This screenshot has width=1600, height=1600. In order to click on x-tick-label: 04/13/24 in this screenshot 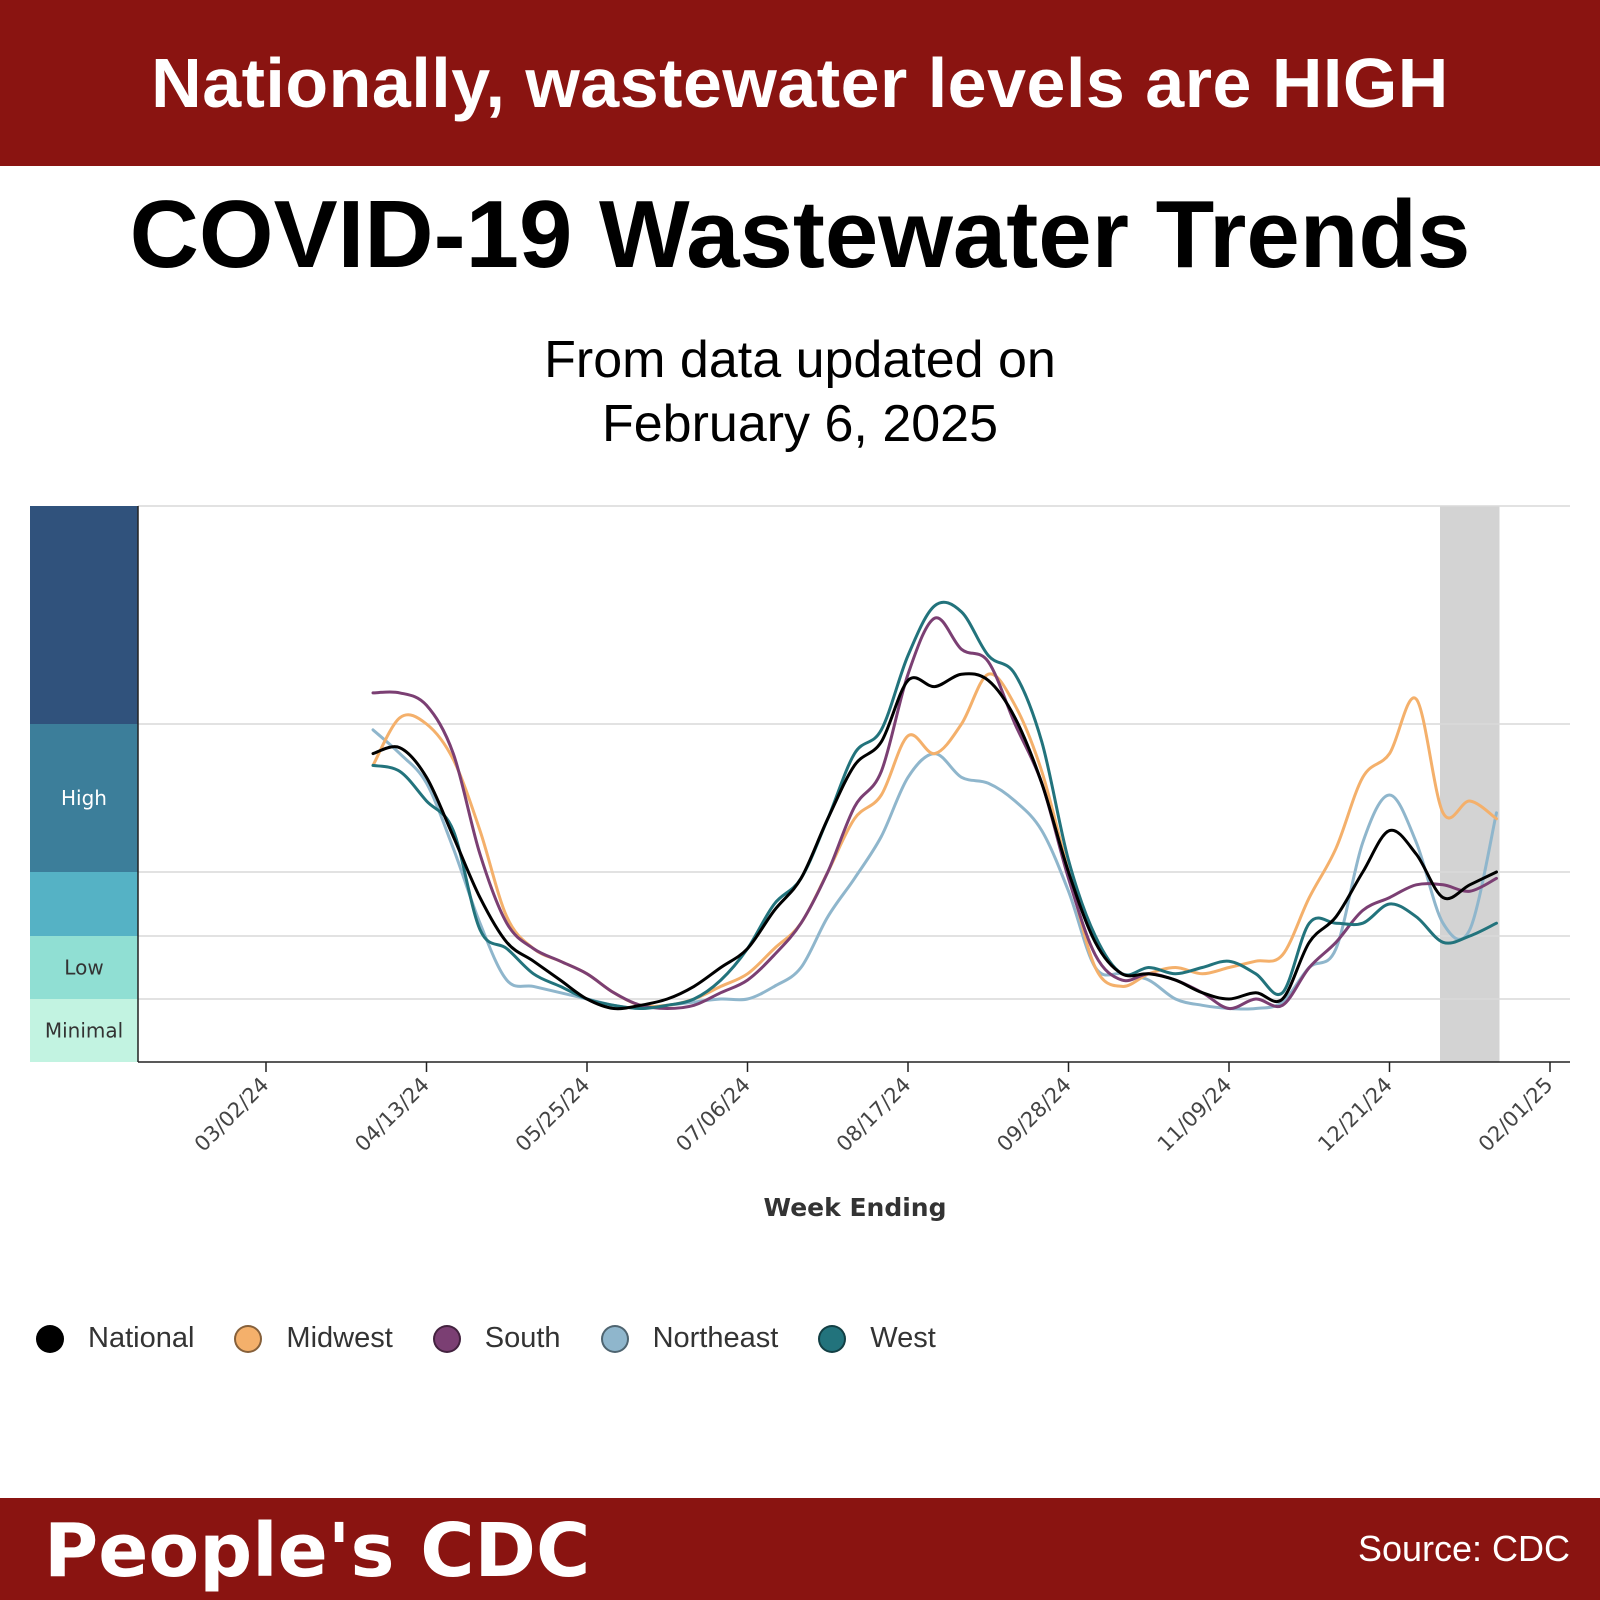, I will do `click(392, 1115)`.